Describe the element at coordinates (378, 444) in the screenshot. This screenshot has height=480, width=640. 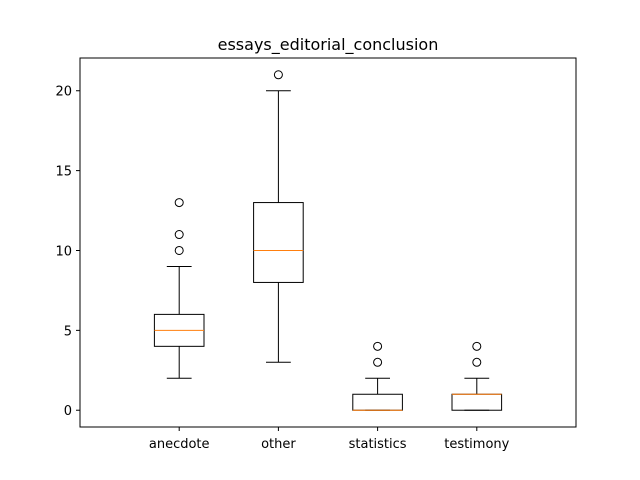
I see `x-tick-label: statistics` at that location.